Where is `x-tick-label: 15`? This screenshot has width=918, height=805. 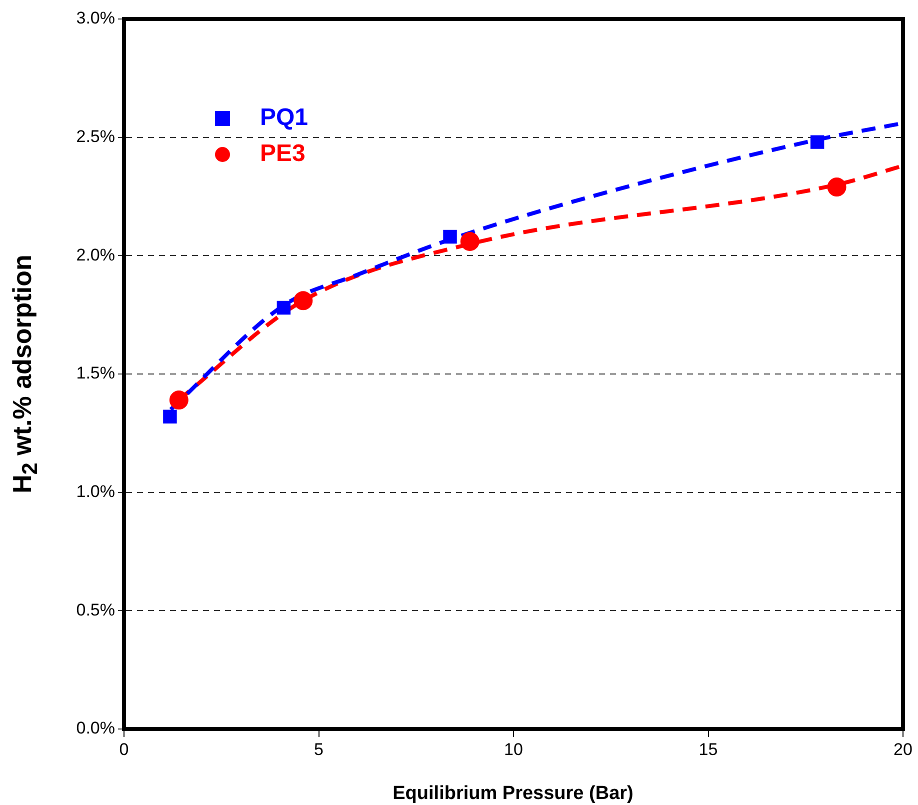
x-tick-label: 15 is located at coordinates (708, 749).